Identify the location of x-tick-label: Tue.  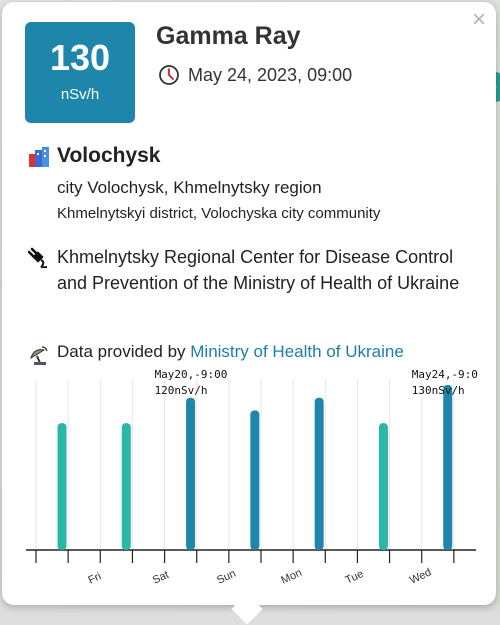
(355, 577).